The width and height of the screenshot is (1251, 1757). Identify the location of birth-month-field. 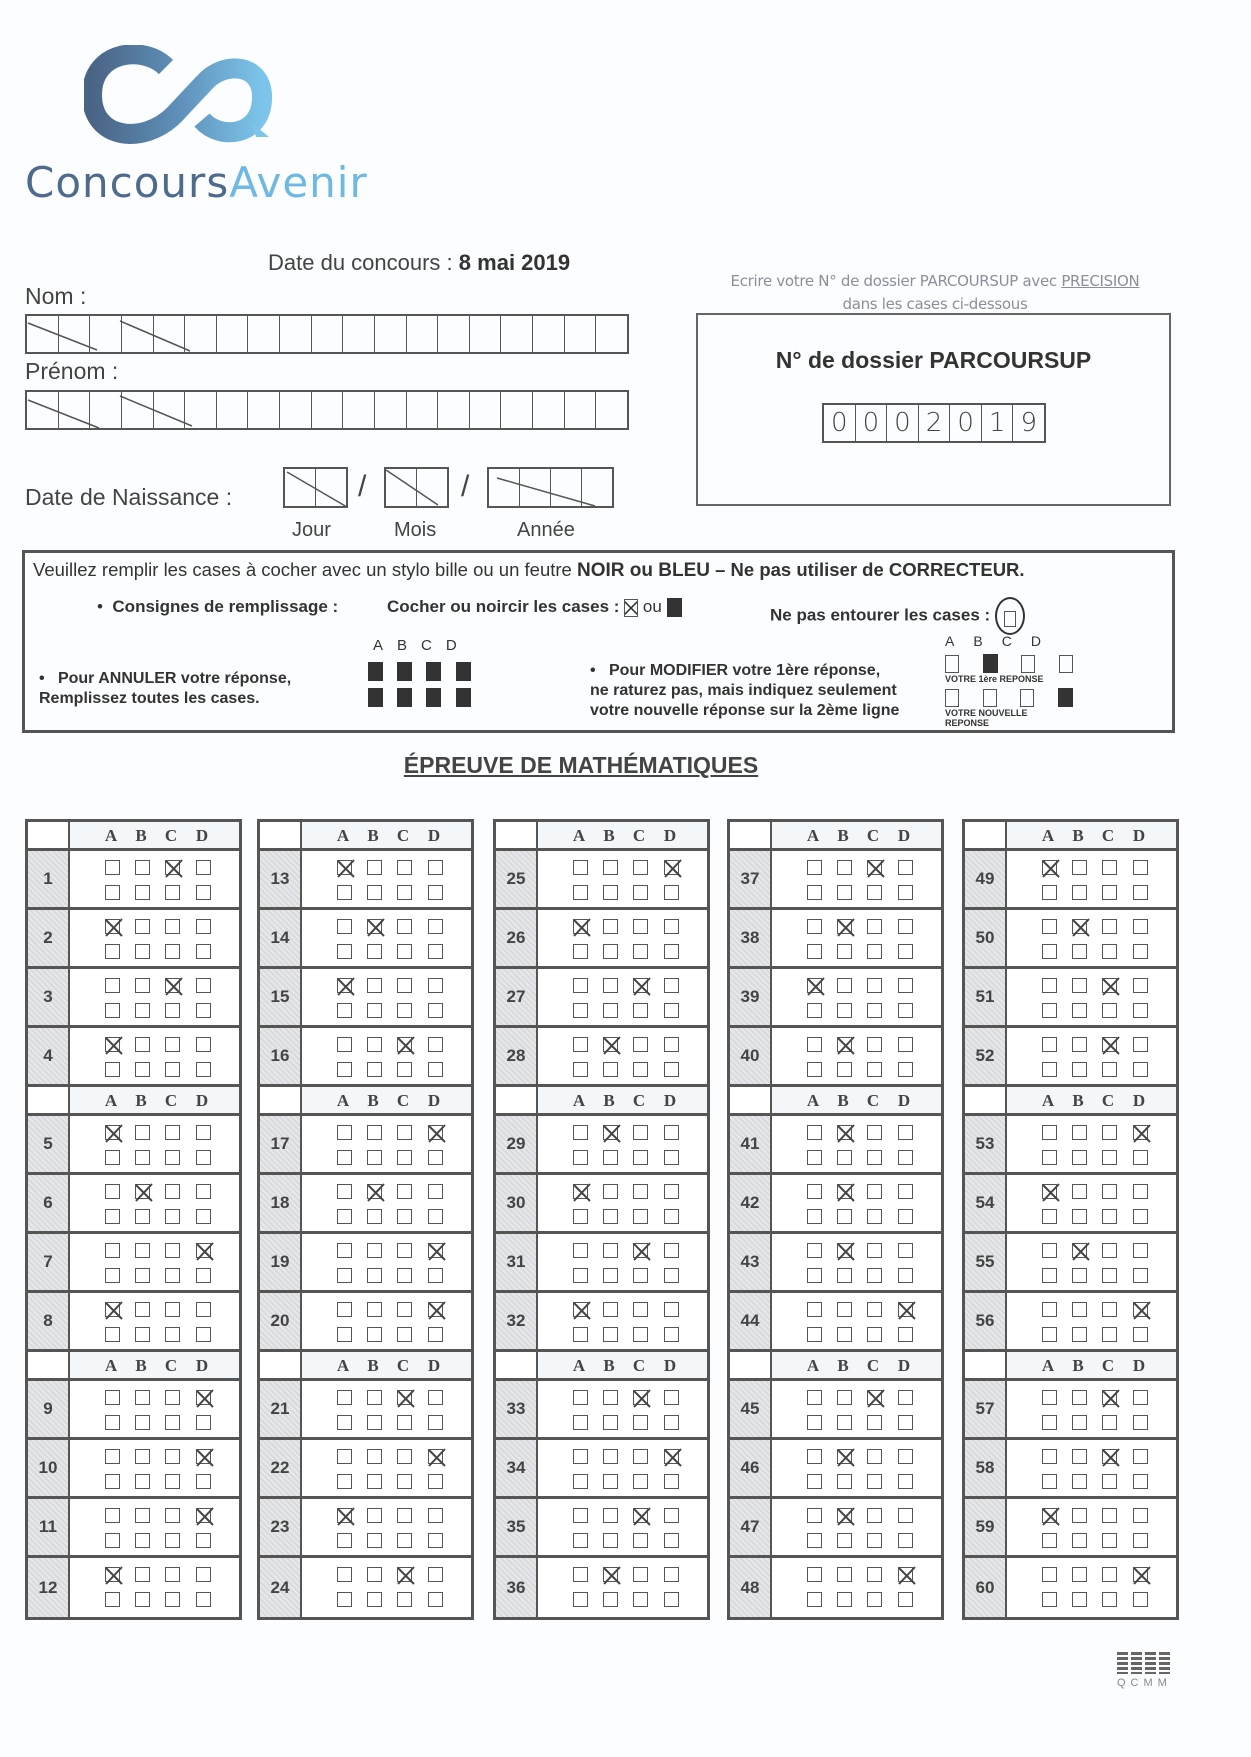
(416, 487).